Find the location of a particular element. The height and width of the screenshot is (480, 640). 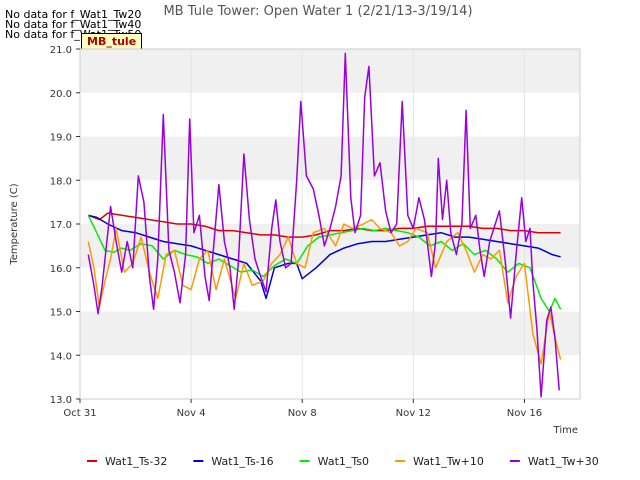

y-tick-label: 18.0 is located at coordinates (61, 181).